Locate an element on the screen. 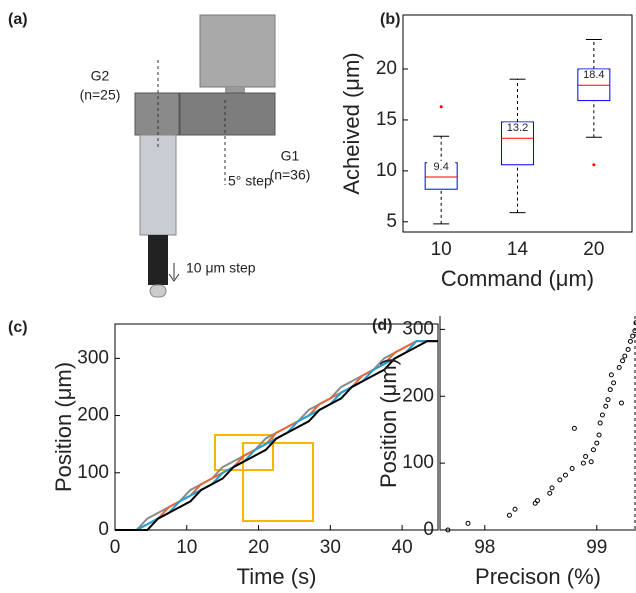  label: (n=25) is located at coordinates (100, 95).